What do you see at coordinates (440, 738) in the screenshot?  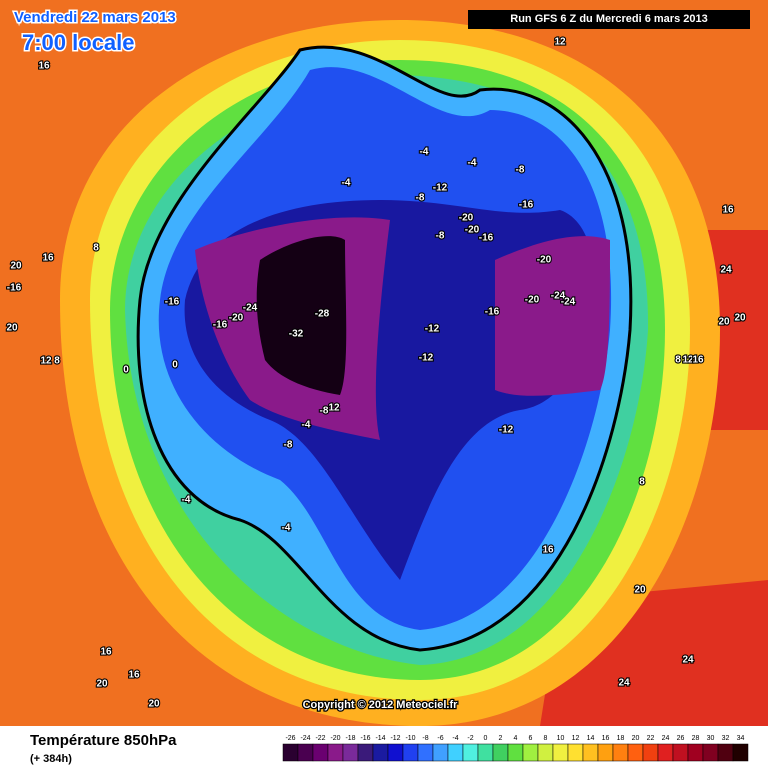 I see `colorbar-tick-label: -6` at bounding box center [440, 738].